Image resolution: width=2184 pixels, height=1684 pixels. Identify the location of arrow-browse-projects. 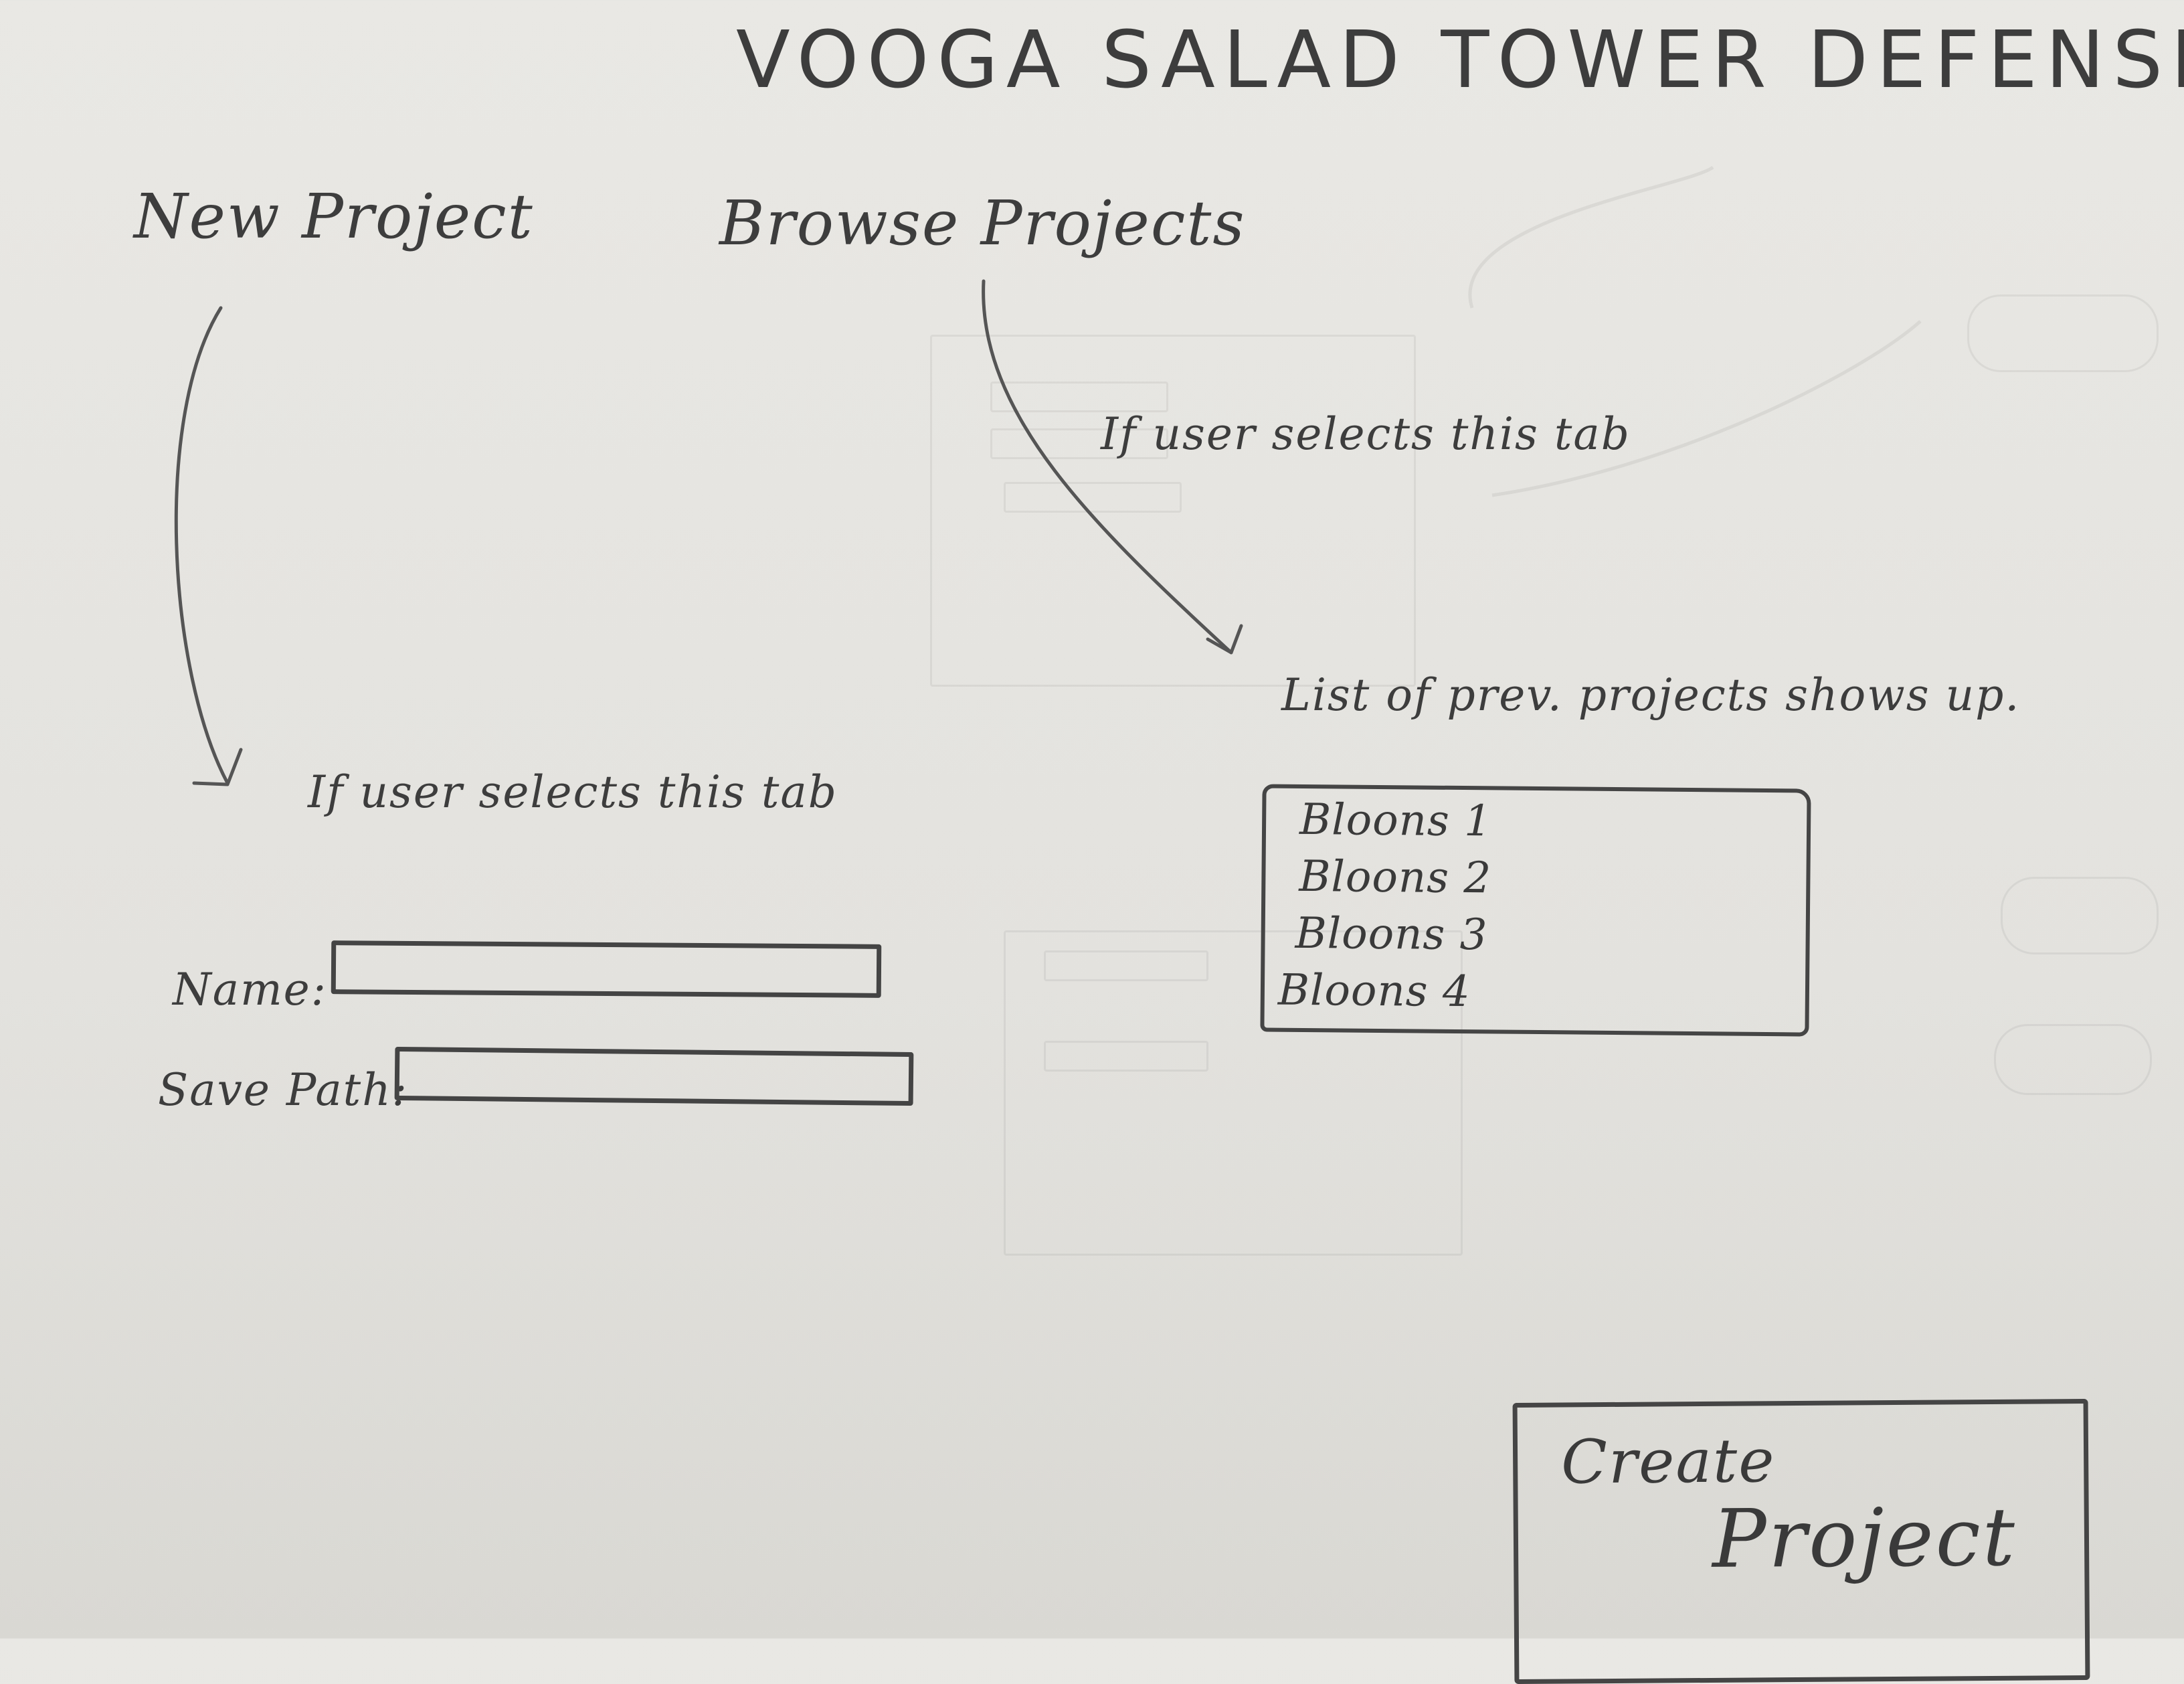
(1107, 467).